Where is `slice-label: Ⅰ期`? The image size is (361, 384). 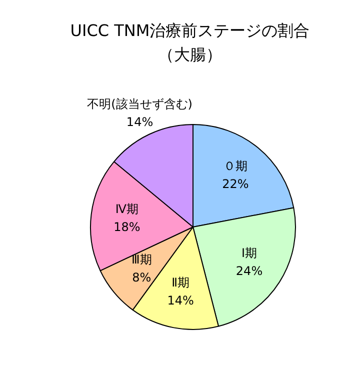
slice-label: Ⅰ期 is located at coordinates (249, 253).